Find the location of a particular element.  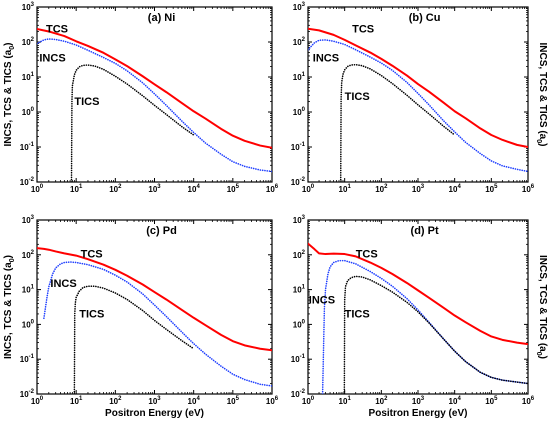

panel-title: (d) Pt is located at coordinates (425, 231).